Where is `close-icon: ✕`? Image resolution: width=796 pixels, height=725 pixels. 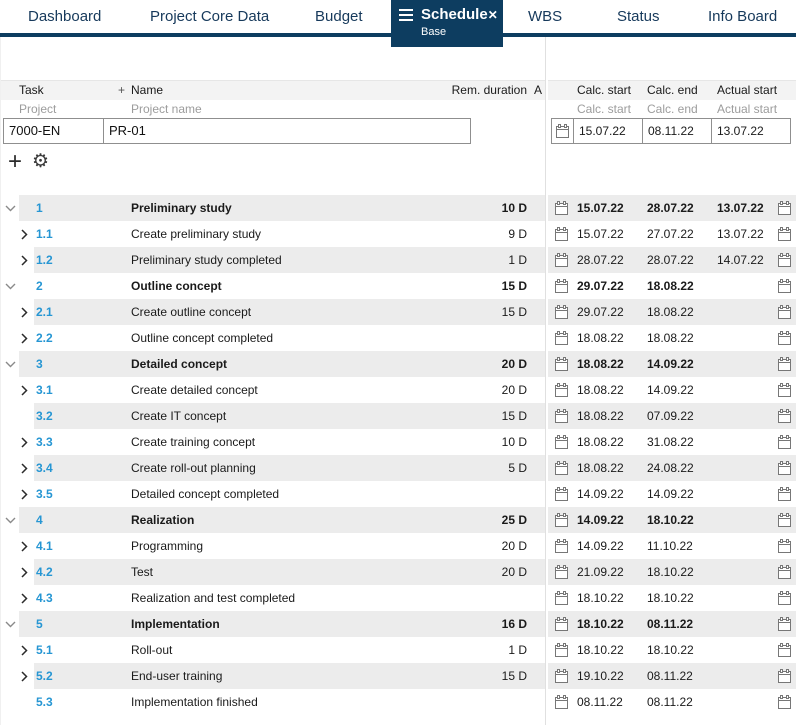 close-icon: ✕ is located at coordinates (492, 14).